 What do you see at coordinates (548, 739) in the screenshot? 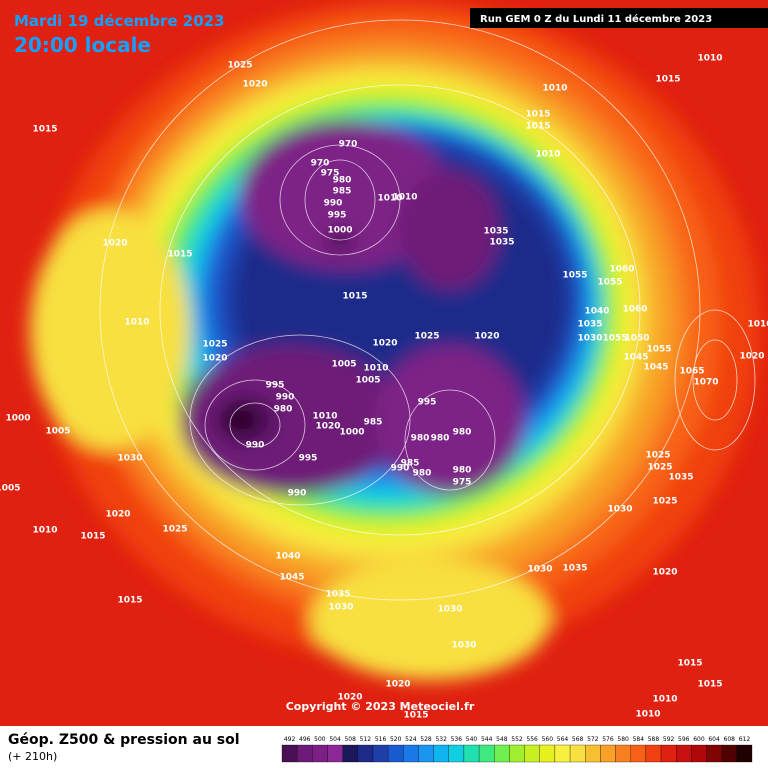
I see `scale-label: 560` at bounding box center [548, 739].